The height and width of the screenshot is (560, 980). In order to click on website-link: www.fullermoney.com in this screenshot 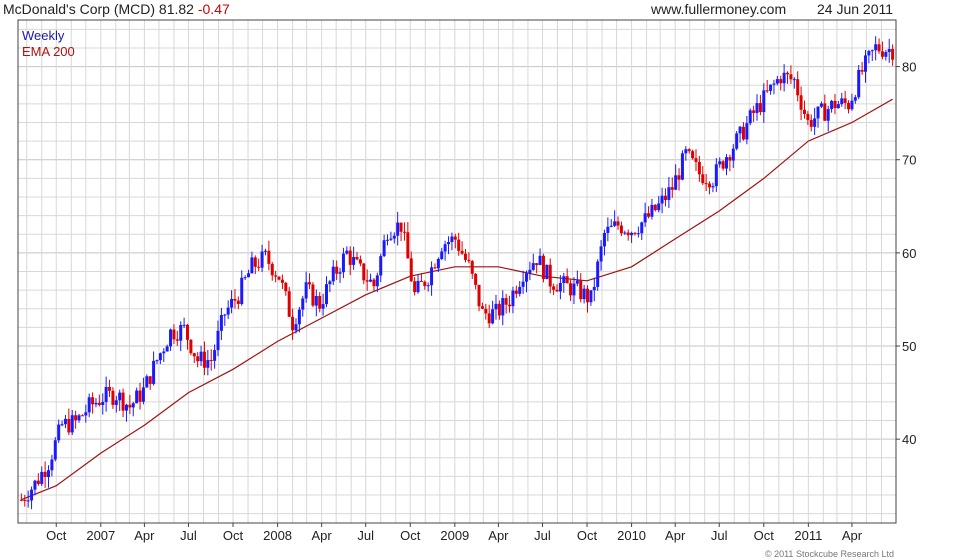, I will do `click(719, 9)`.